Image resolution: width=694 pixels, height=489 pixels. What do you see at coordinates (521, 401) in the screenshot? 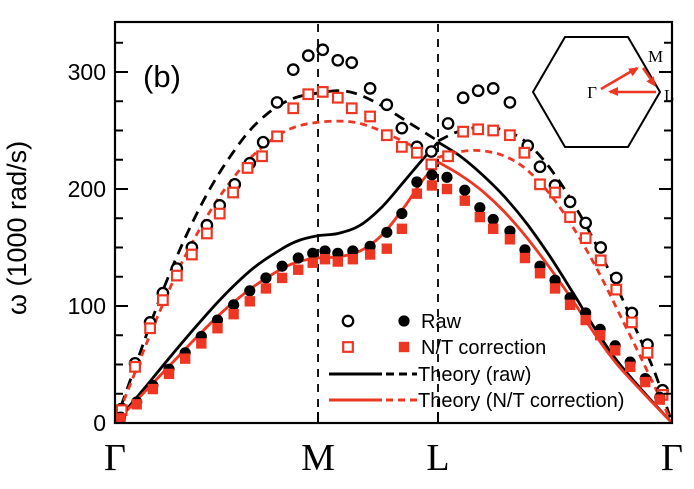
I see `legend-label: Theory (N/T correction)` at bounding box center [521, 401].